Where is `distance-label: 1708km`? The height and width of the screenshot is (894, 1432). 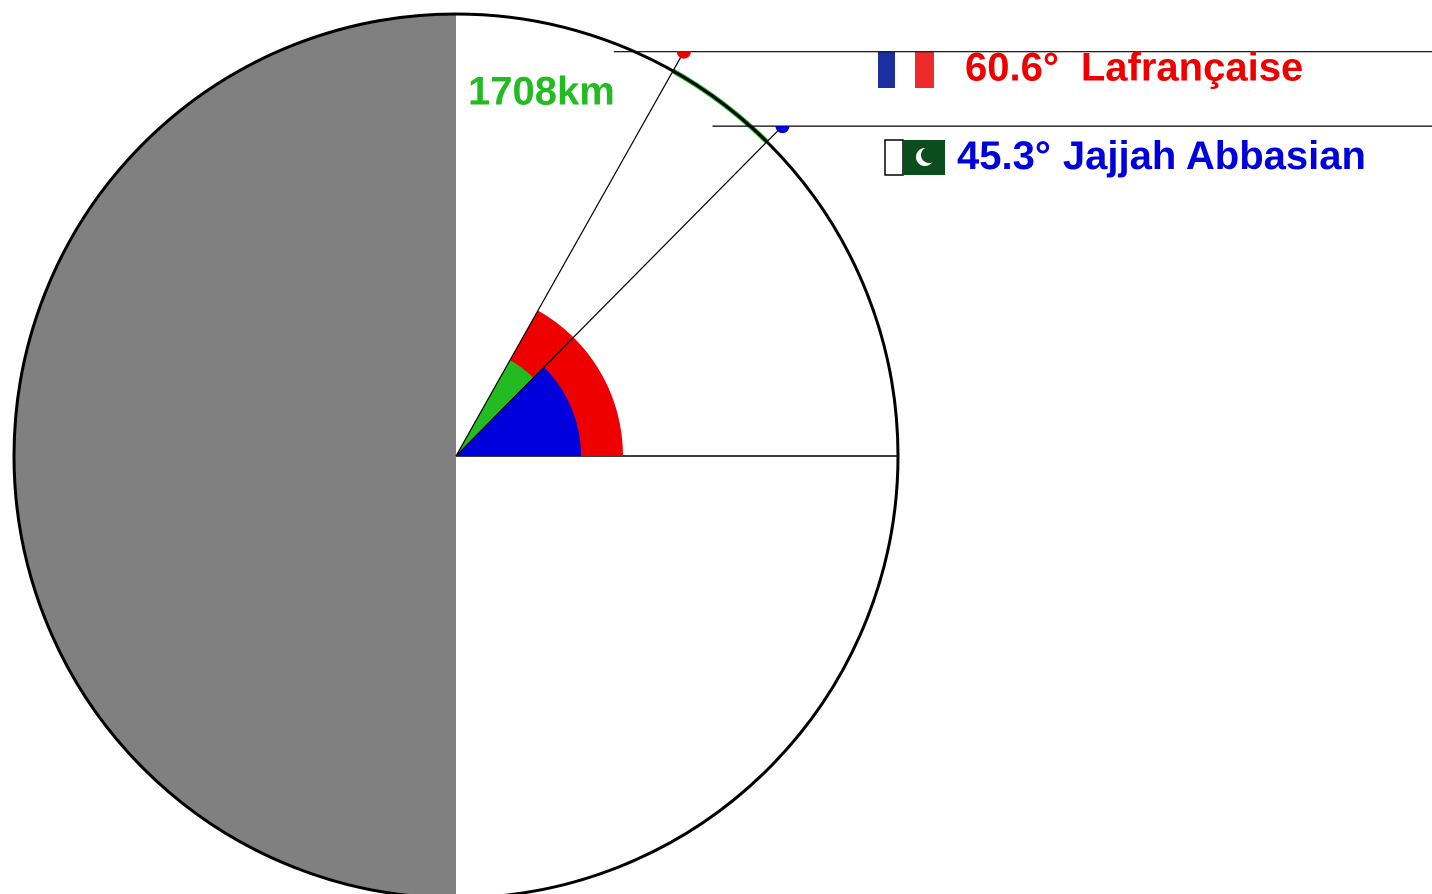 distance-label: 1708km is located at coordinates (541, 92).